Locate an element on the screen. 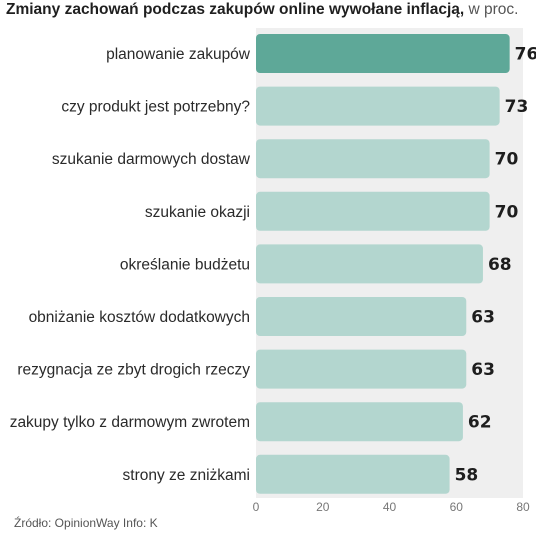  value-label-6: 63 is located at coordinates (483, 318).